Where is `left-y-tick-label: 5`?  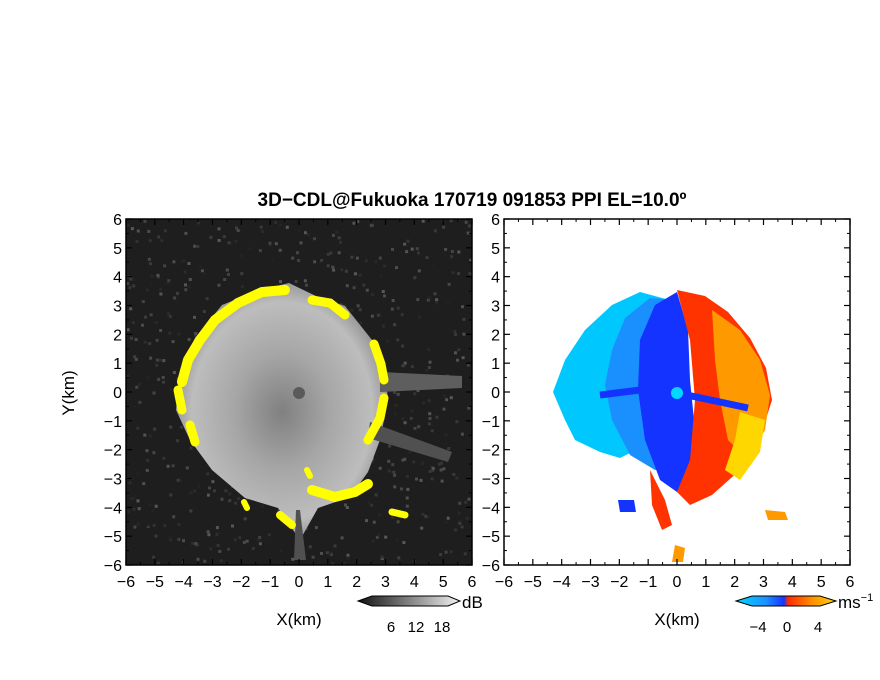 left-y-tick-label: 5 is located at coordinates (117, 249).